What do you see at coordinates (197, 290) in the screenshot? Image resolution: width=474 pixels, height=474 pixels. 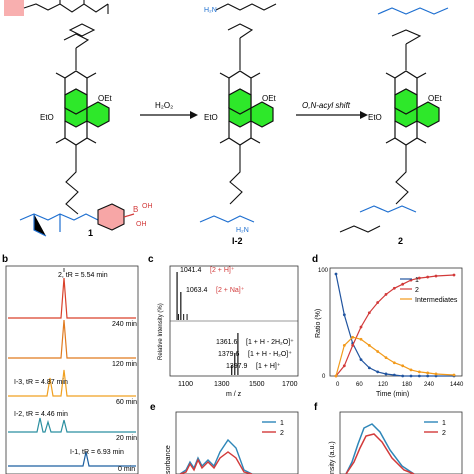 I see `peak-1063-text: 1063.4` at bounding box center [197, 290].